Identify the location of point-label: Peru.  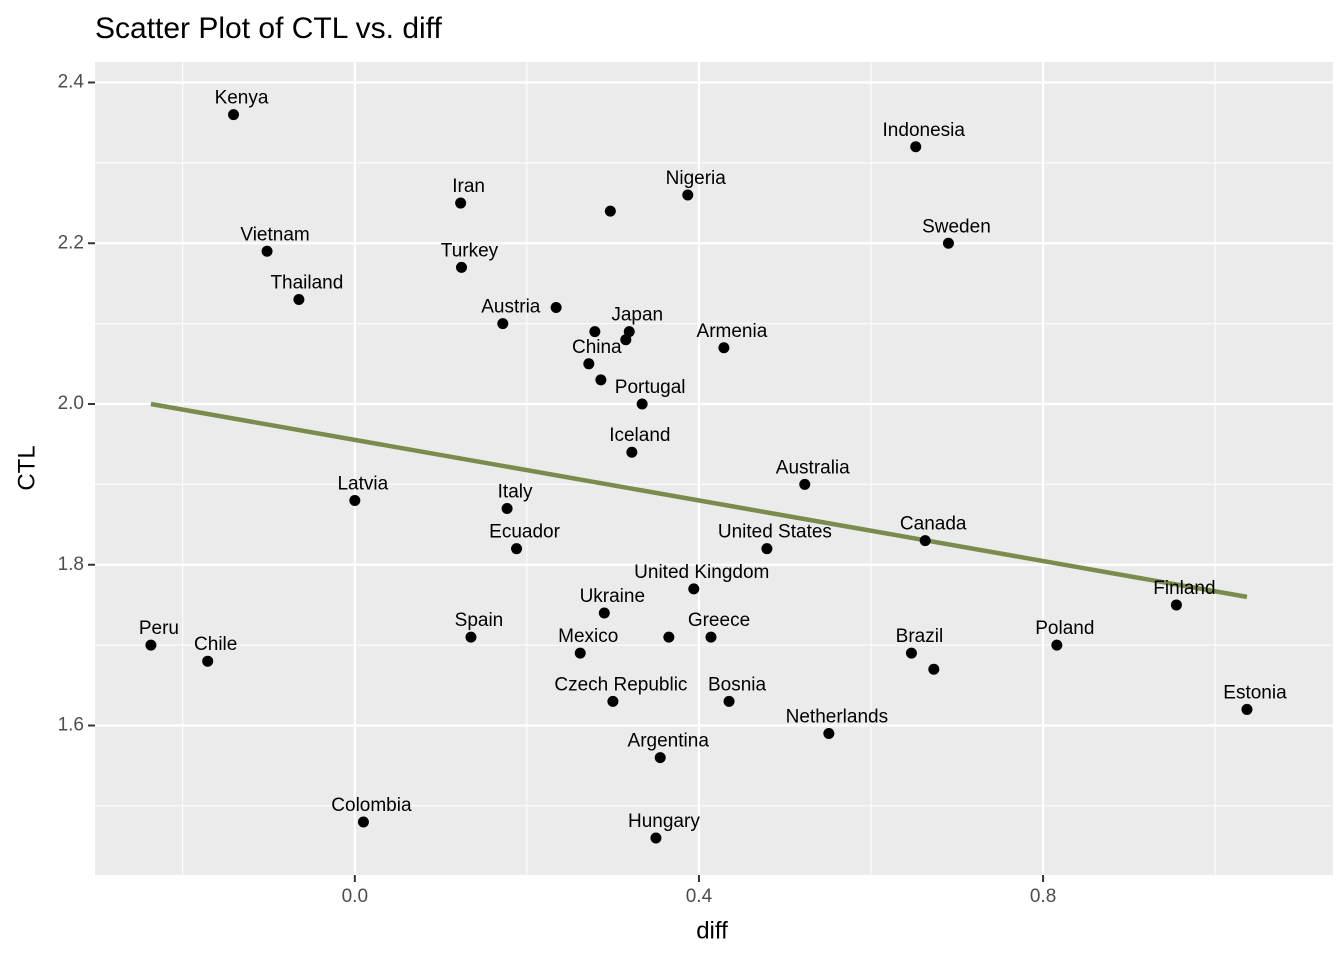
(159, 628).